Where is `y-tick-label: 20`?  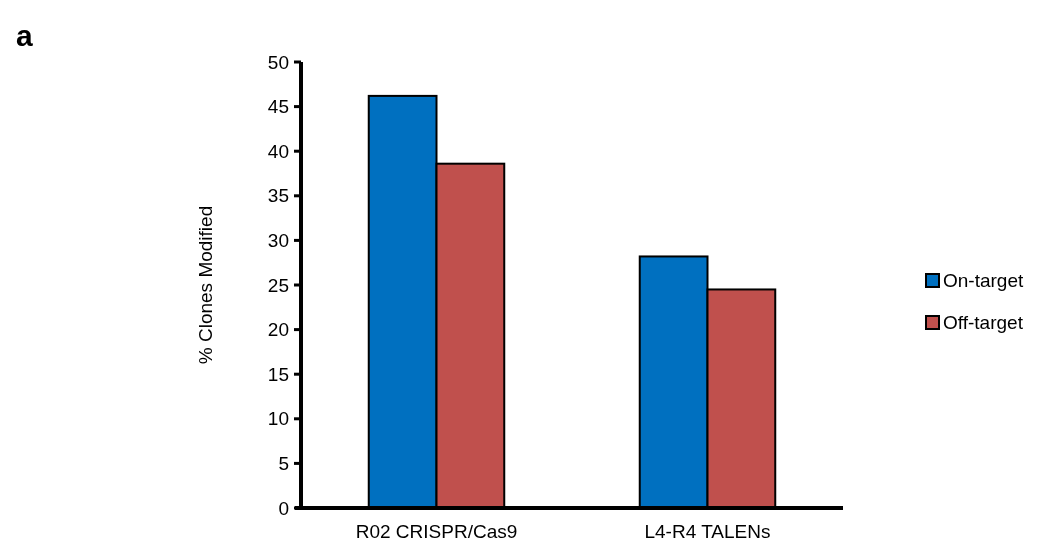 y-tick-label: 20 is located at coordinates (278, 330).